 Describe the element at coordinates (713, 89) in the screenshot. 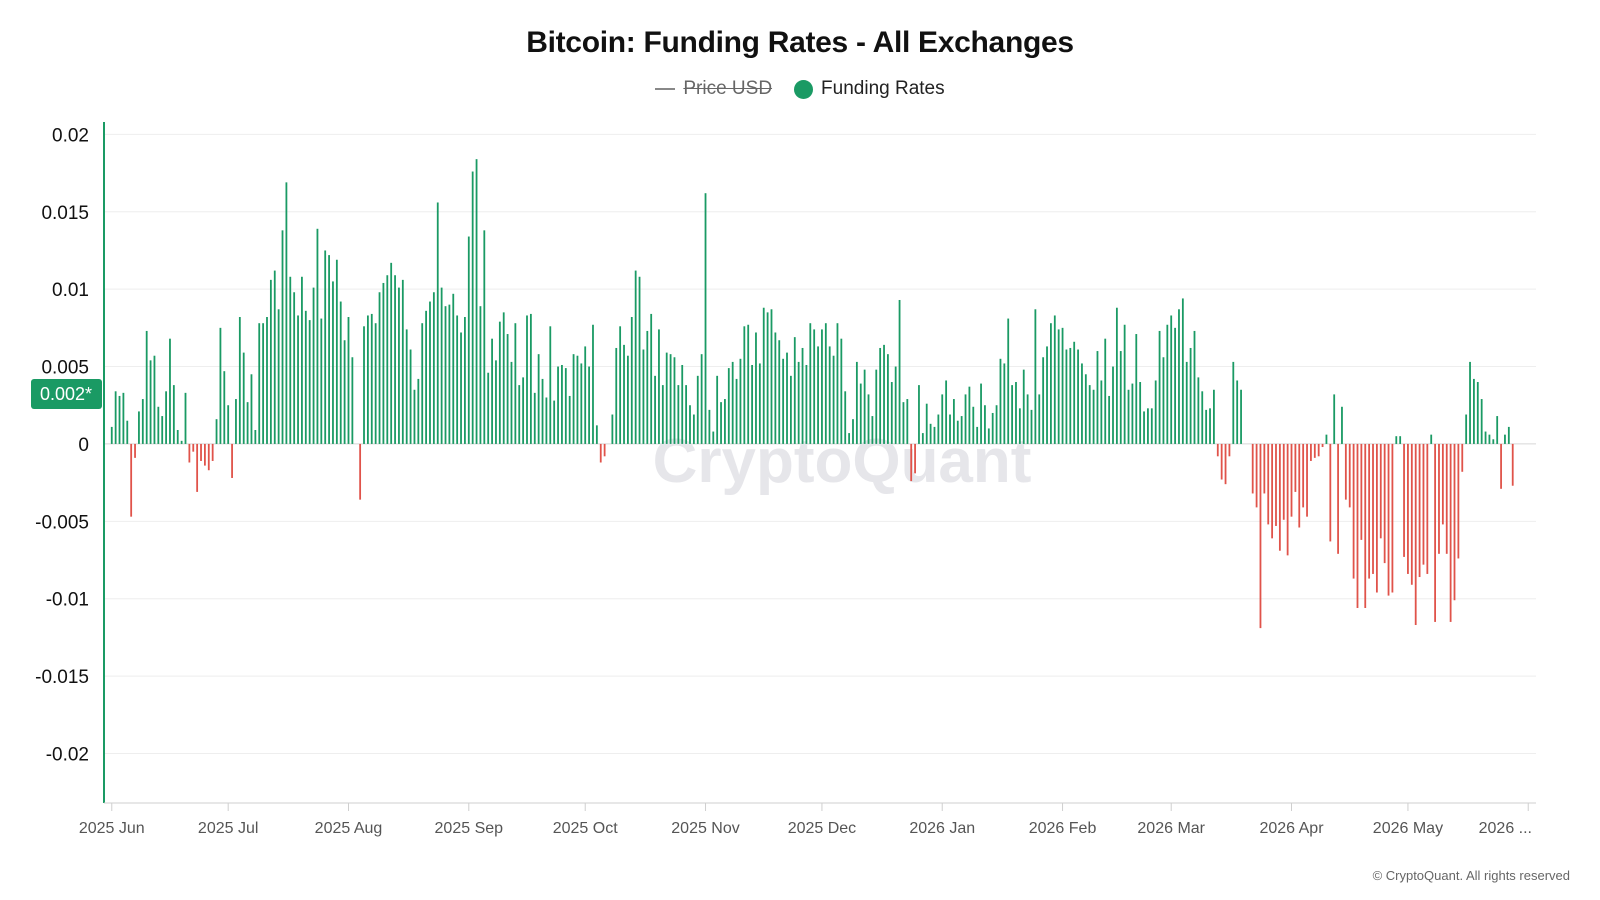

I see `legend-item-price: Price USD` at that location.